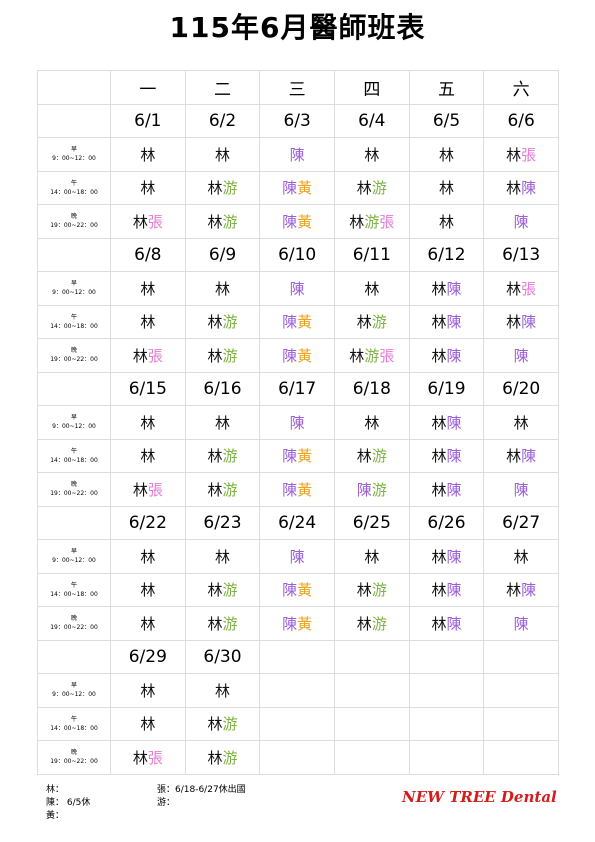  What do you see at coordinates (148, 88) in the screenshot?
I see `weekday: 一` at bounding box center [148, 88].